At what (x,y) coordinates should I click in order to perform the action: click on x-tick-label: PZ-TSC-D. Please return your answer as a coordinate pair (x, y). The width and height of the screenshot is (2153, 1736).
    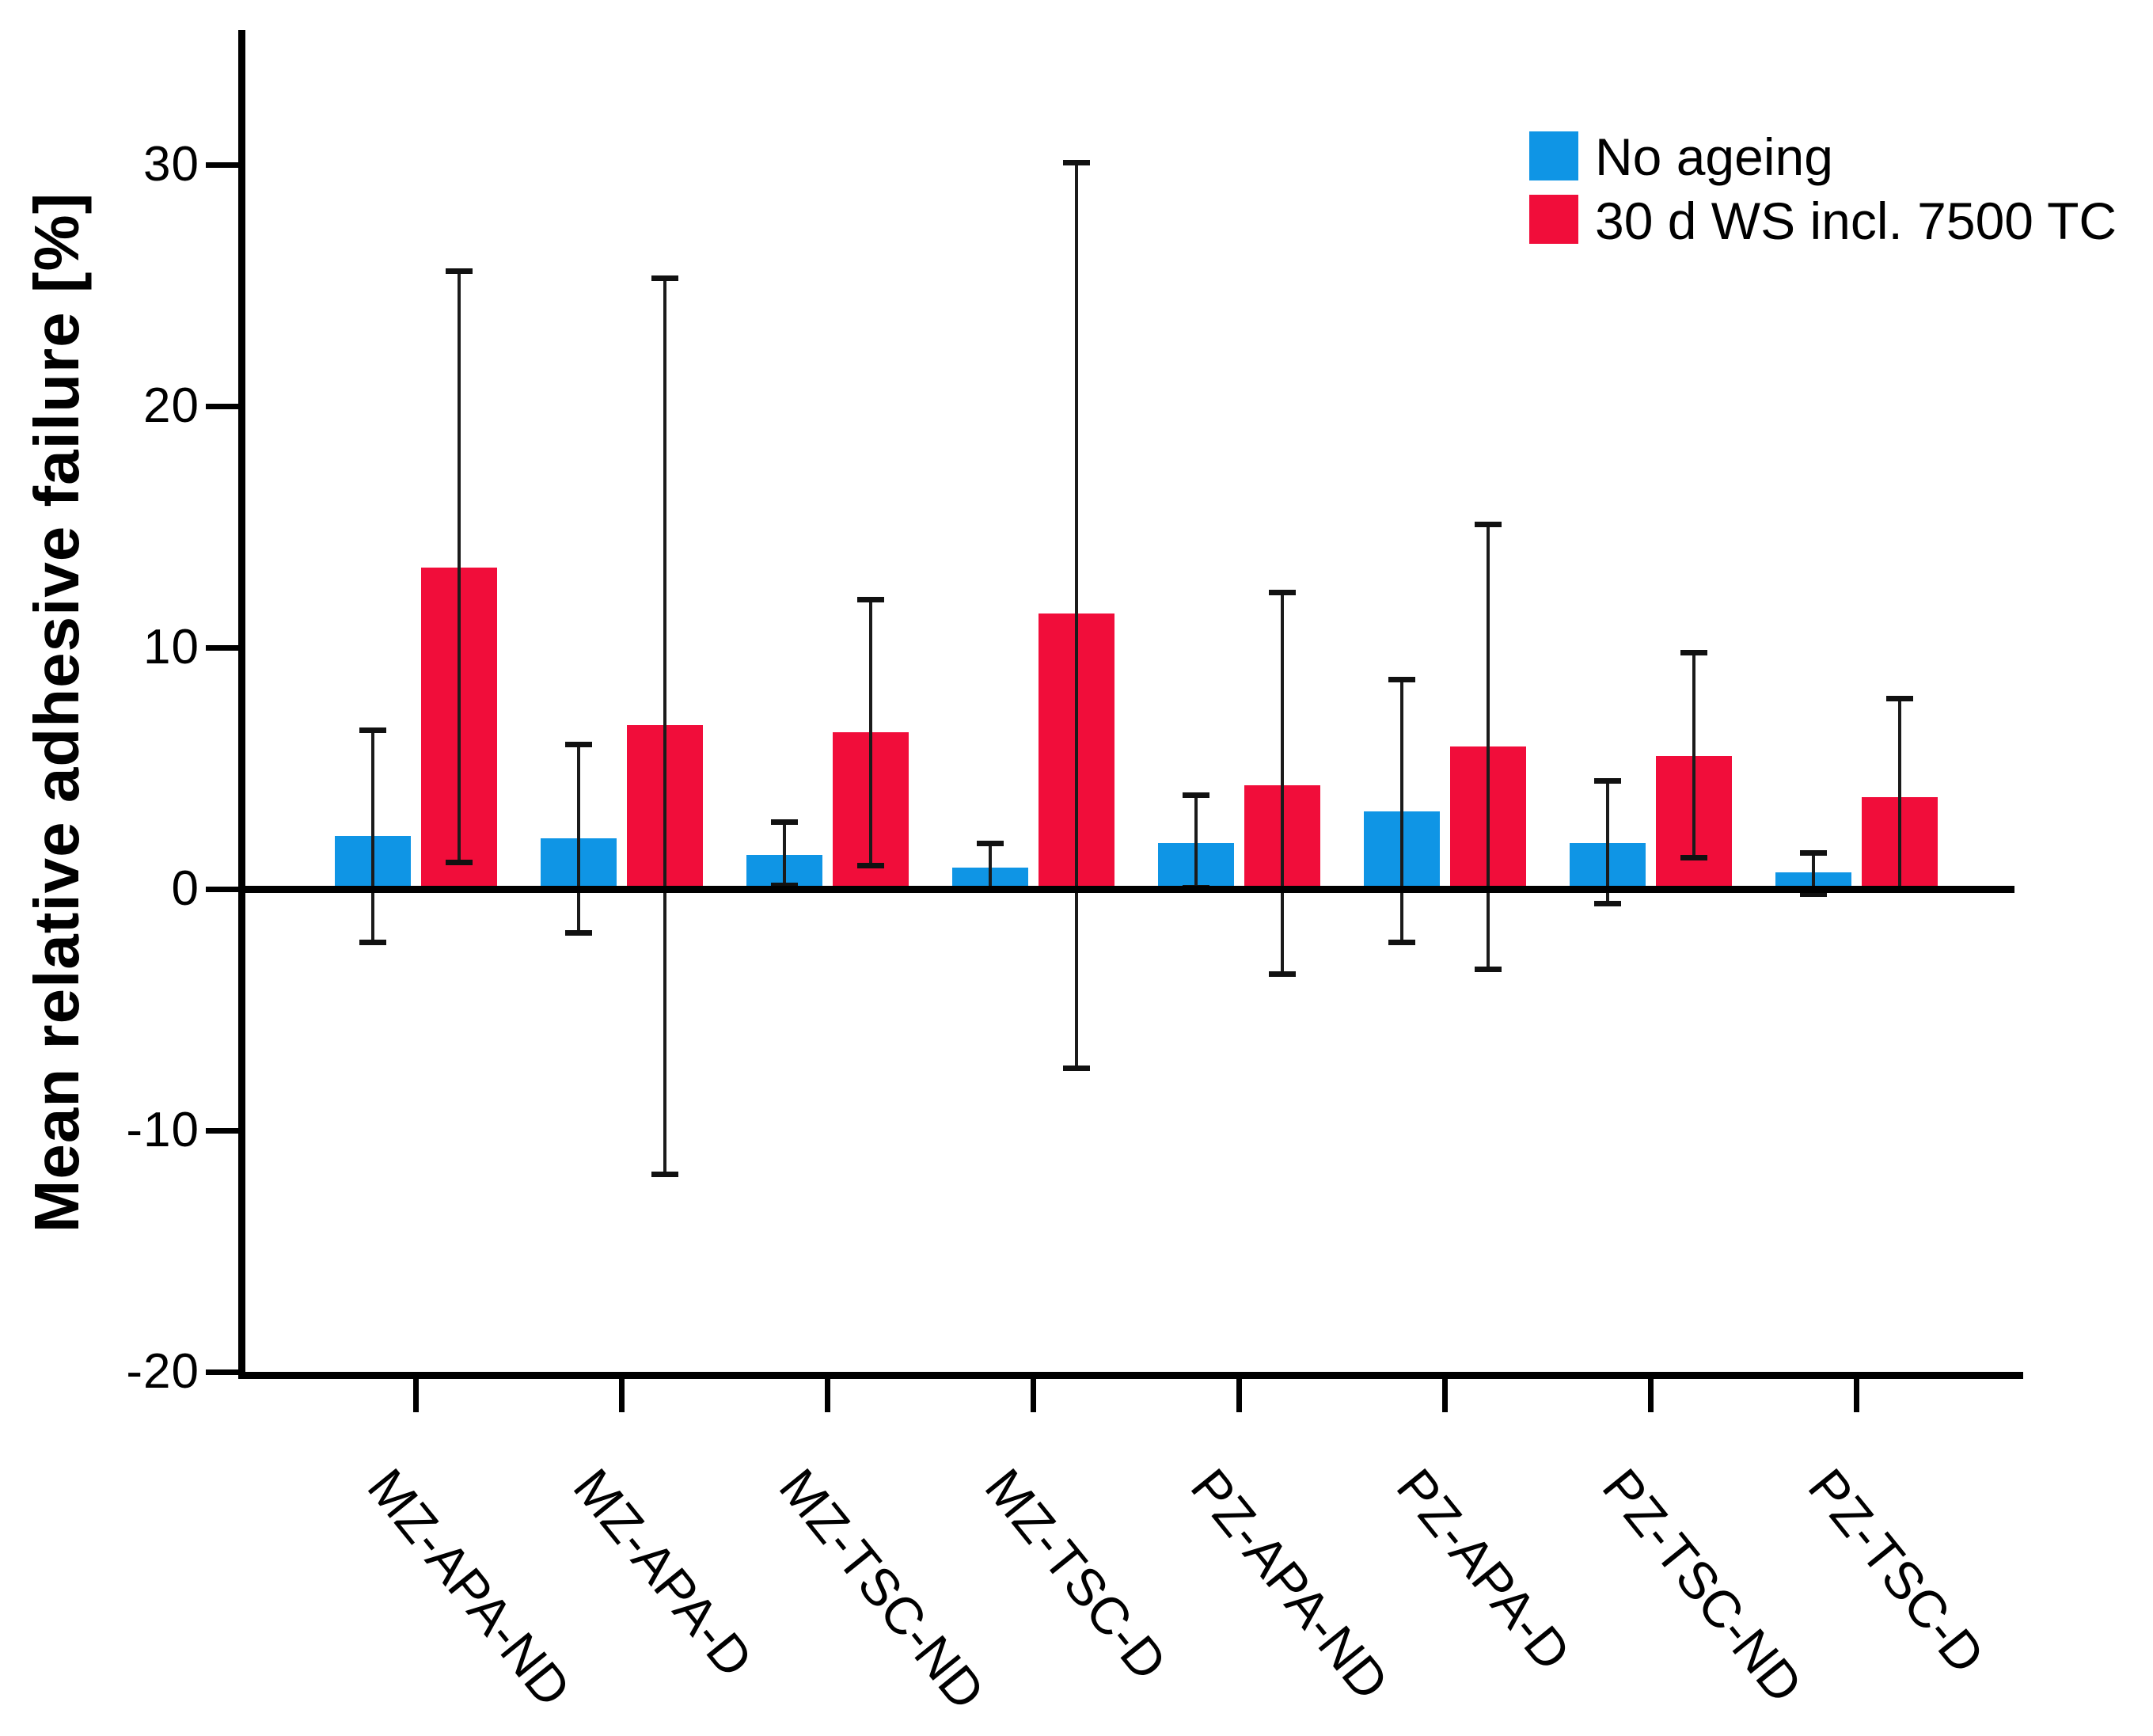
    Looking at the image, I should click on (1896, 1571).